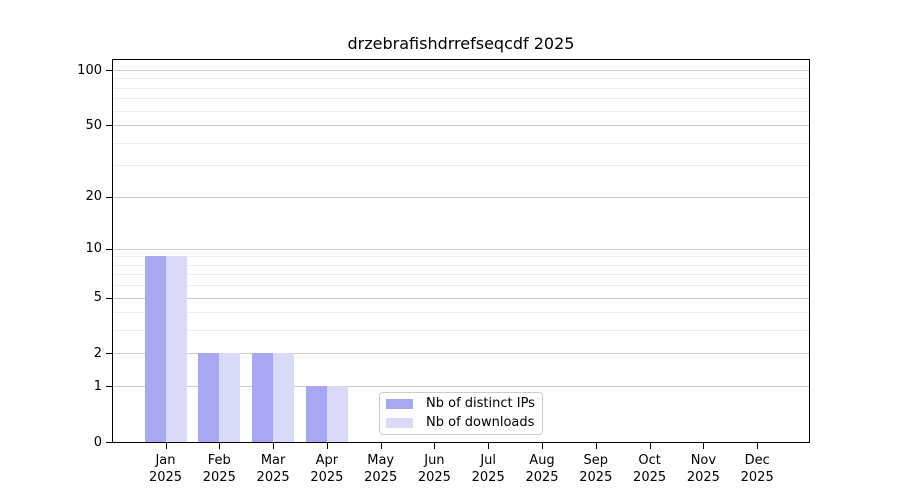 This screenshot has width=900, height=500. I want to click on x-tick-label-jan: Jan 2025, so click(165, 469).